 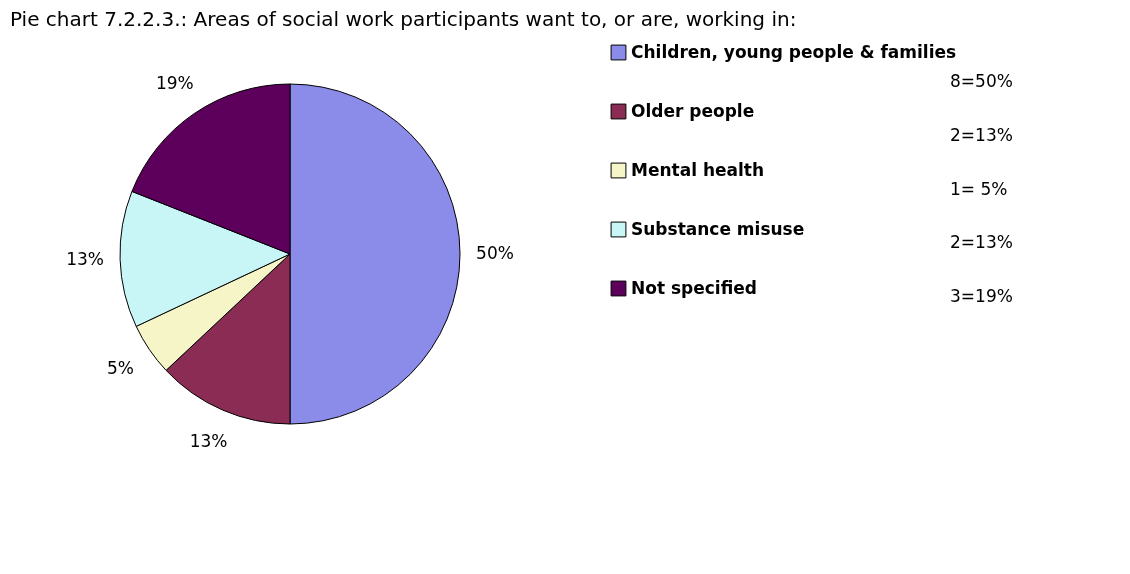 What do you see at coordinates (698, 169) in the screenshot?
I see `legend-label: Mental health` at bounding box center [698, 169].